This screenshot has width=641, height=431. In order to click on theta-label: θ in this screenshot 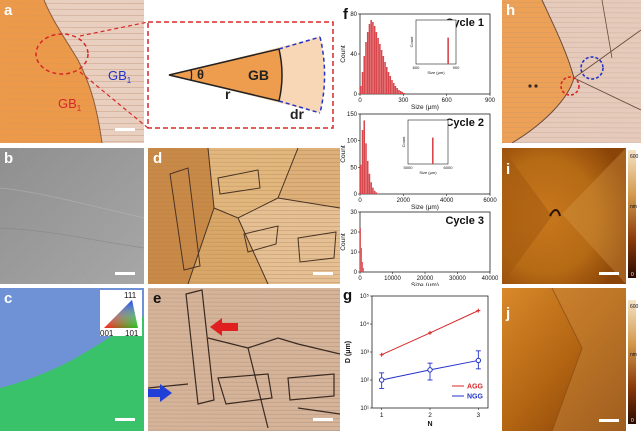, I will do `click(200, 74)`.